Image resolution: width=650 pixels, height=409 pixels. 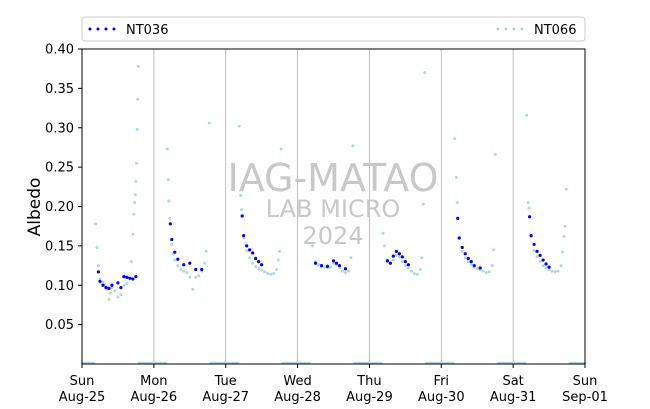 What do you see at coordinates (153, 381) in the screenshot?
I see `x-tick-day: Mon` at bounding box center [153, 381].